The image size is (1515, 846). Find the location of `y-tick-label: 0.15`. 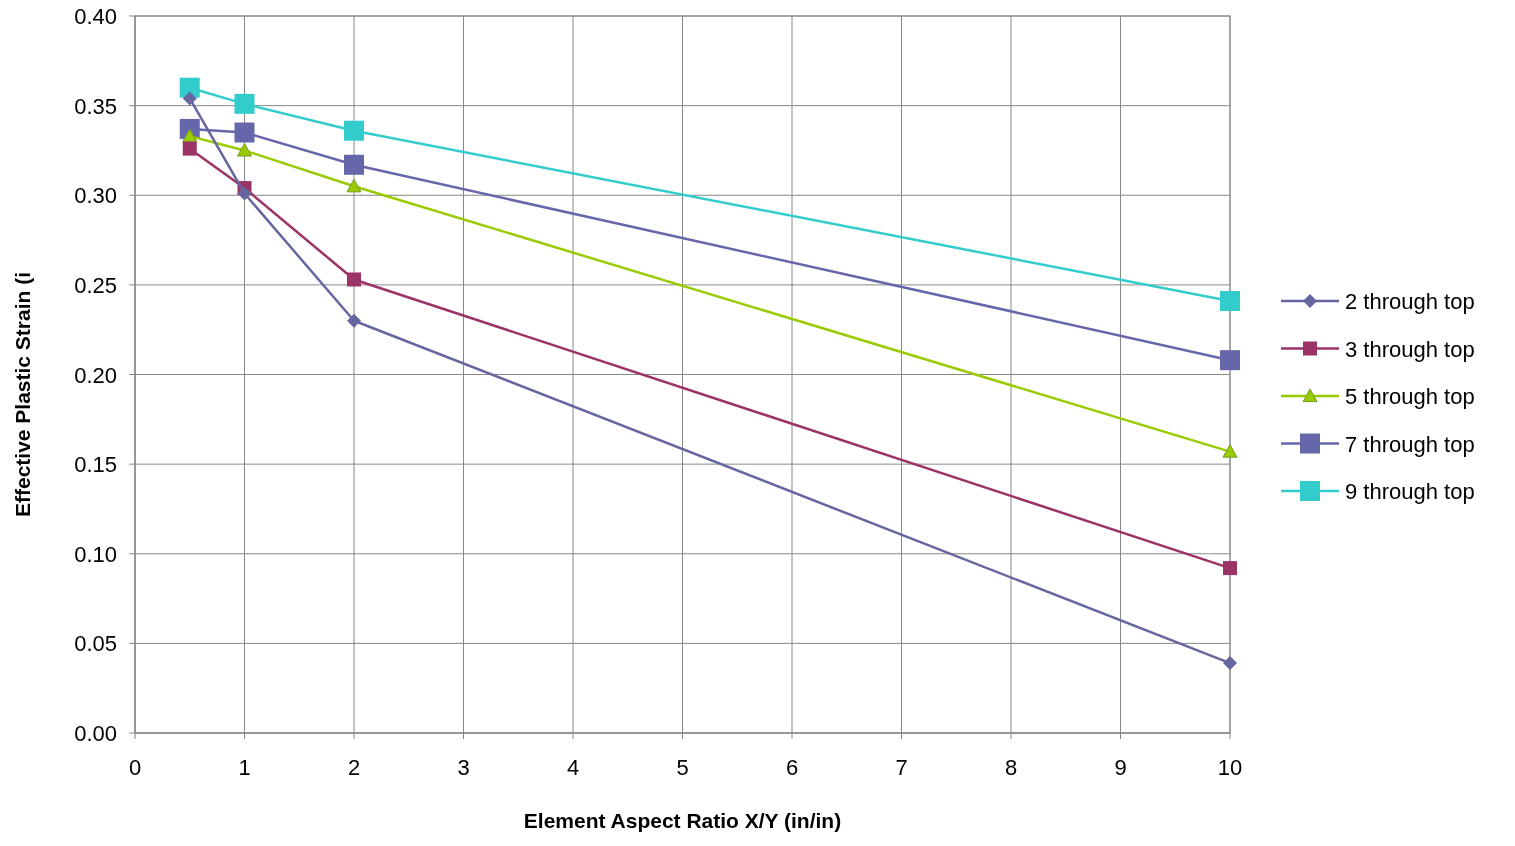

y-tick-label: 0.15 is located at coordinates (95, 465).